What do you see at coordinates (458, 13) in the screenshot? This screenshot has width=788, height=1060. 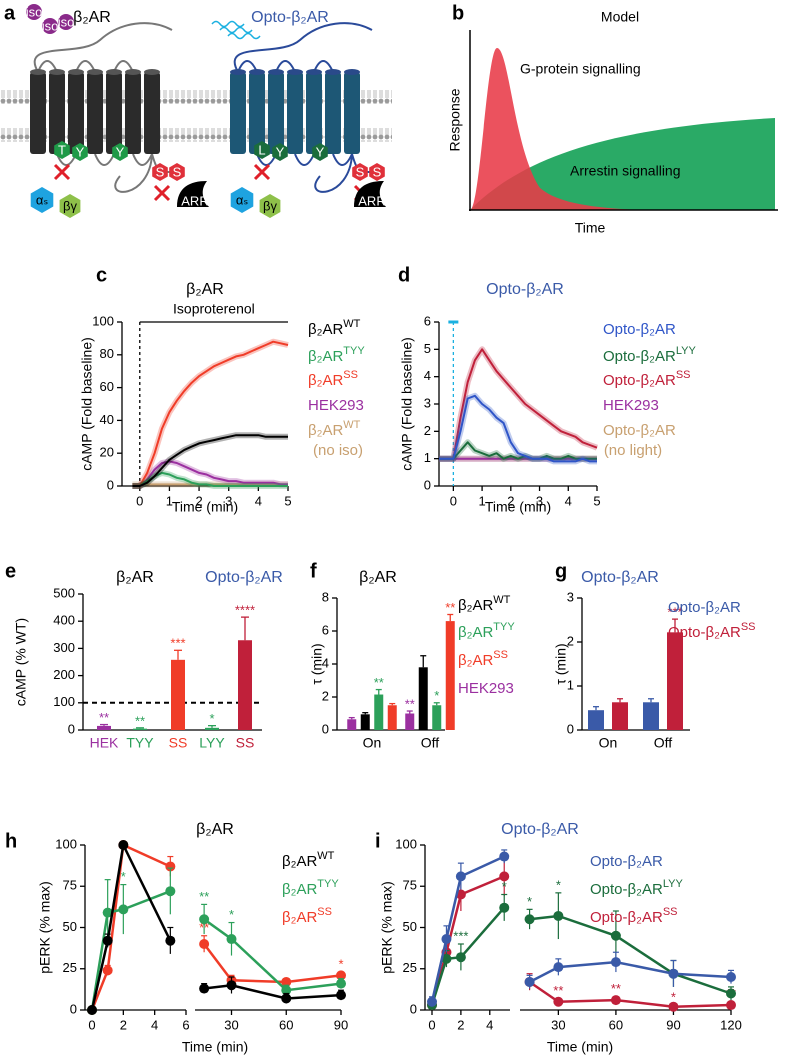 I see `panel-label: b` at bounding box center [458, 13].